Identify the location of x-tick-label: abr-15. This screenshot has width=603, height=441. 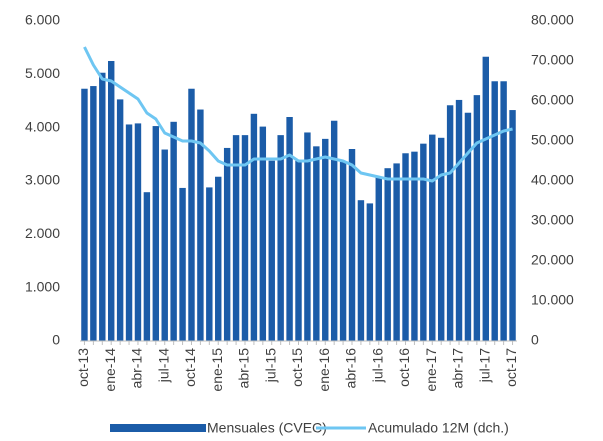
(244, 368).